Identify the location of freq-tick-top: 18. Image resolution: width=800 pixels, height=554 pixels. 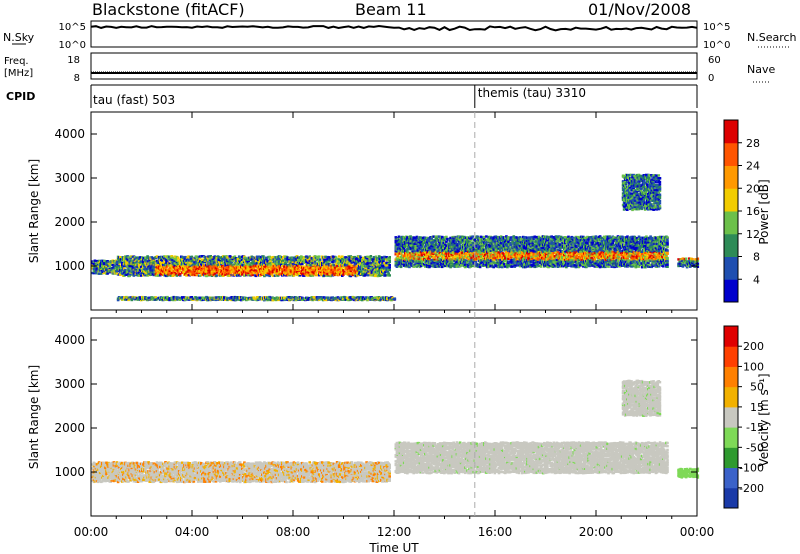
(73, 60).